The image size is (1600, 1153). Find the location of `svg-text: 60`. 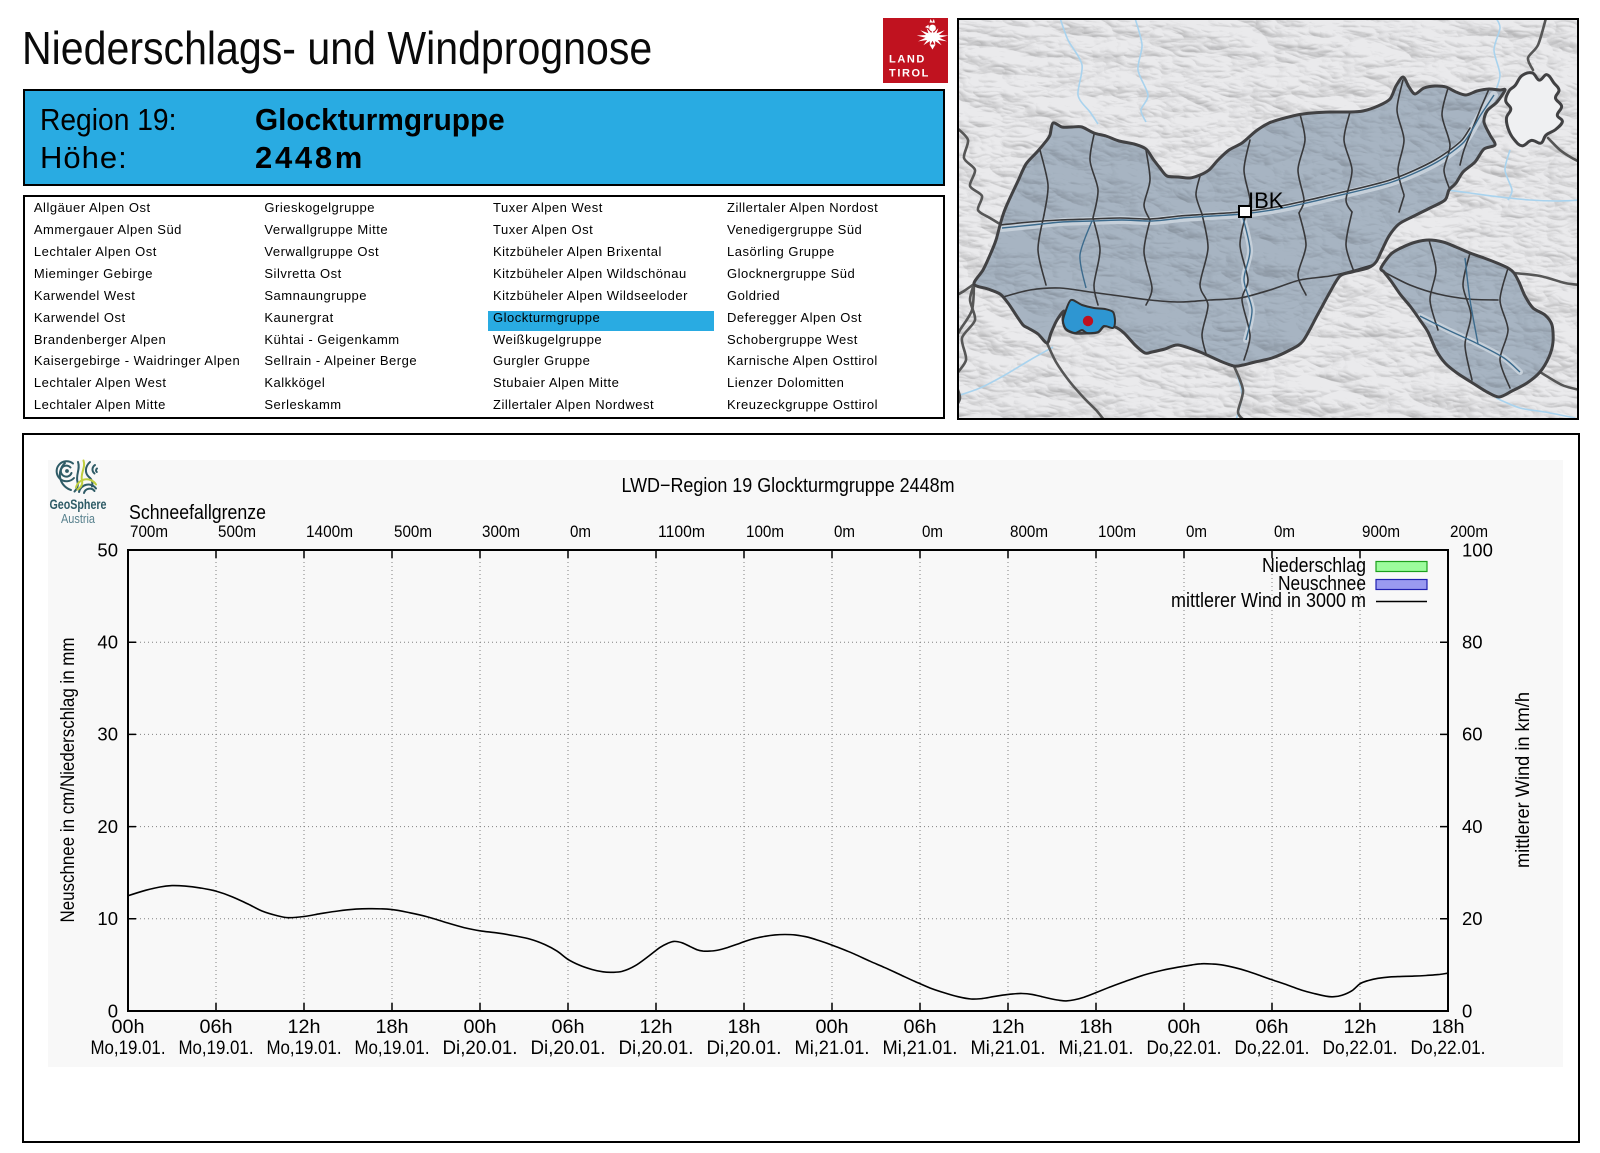

svg-text: 60 is located at coordinates (1472, 734).